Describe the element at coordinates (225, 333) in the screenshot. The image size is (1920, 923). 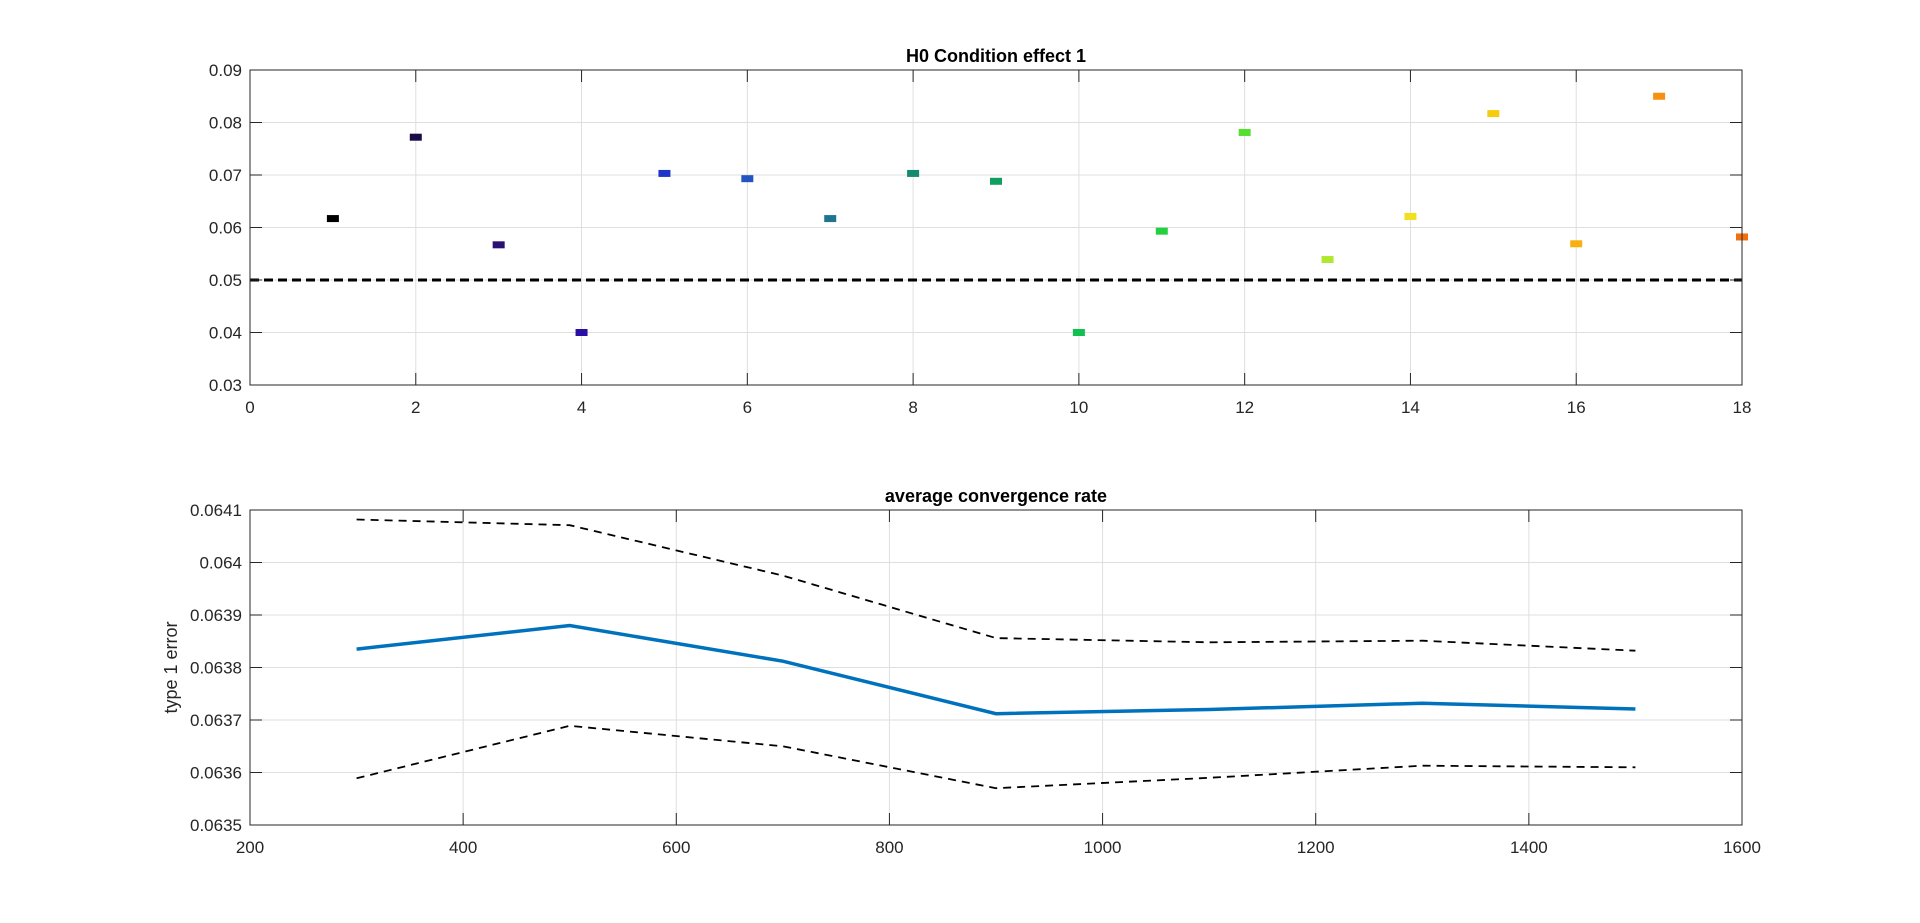
I see `y-tick-label: 0.04` at that location.